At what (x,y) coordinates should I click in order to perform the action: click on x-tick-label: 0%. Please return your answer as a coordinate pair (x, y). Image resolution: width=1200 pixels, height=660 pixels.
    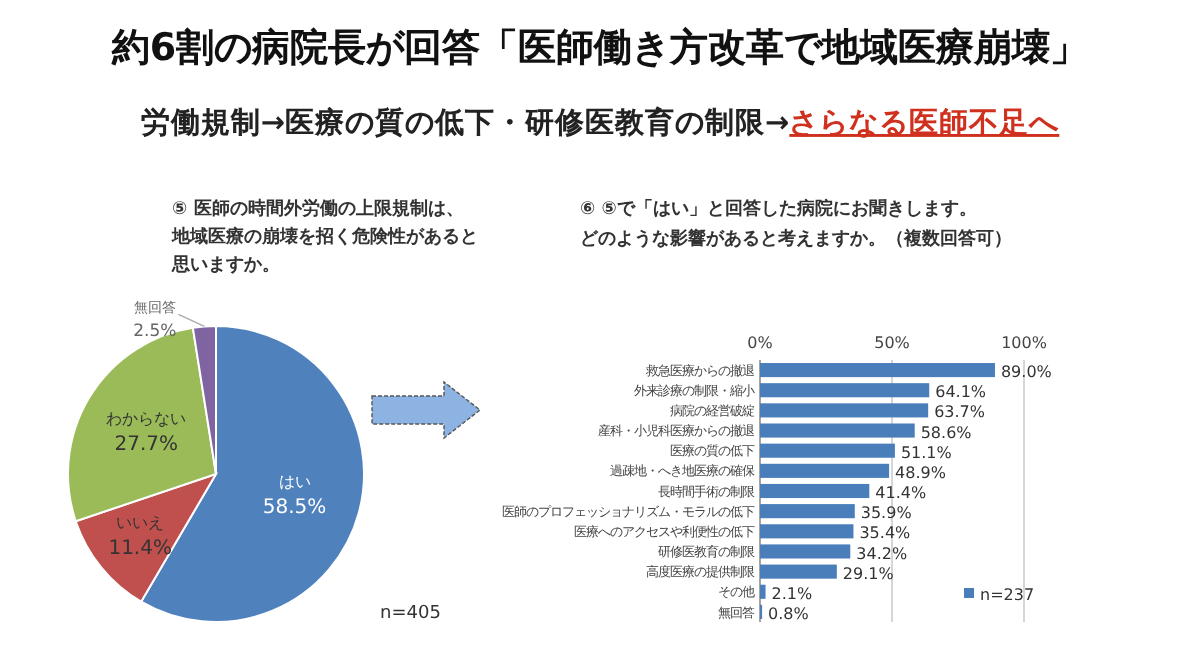
    Looking at the image, I should click on (760, 343).